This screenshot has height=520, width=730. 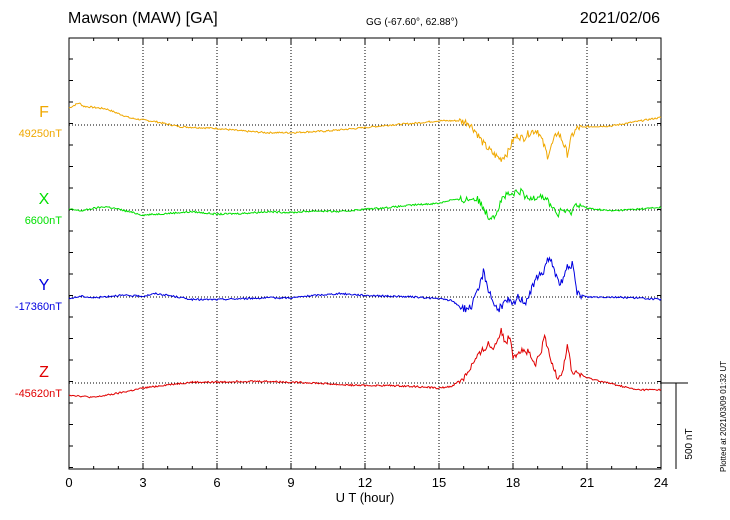 I want to click on chart-title: Mawson (MAW) [GA], so click(x=143, y=18).